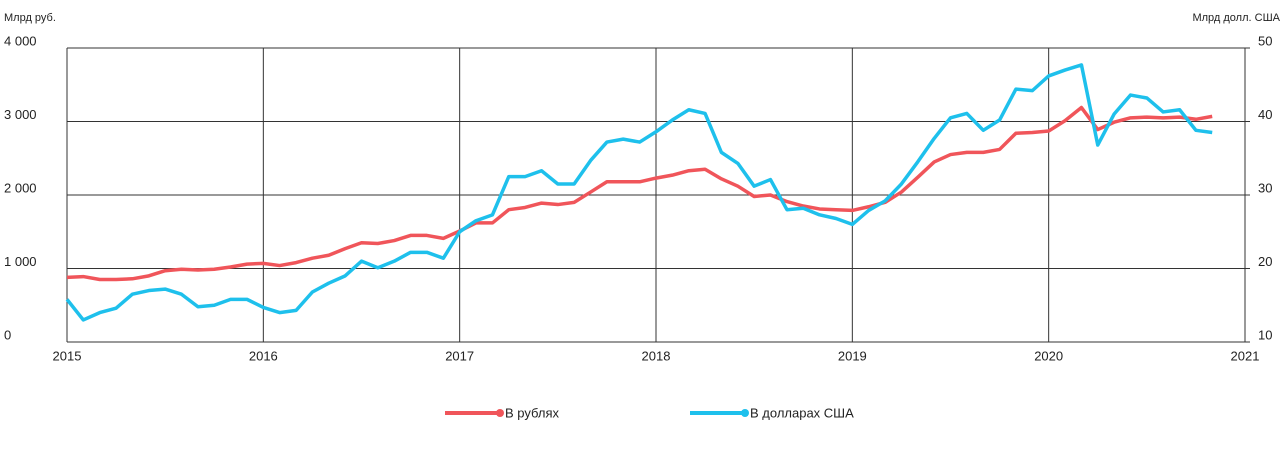  What do you see at coordinates (656, 355) in the screenshot?
I see `x-tick-label: 2018` at bounding box center [656, 355].